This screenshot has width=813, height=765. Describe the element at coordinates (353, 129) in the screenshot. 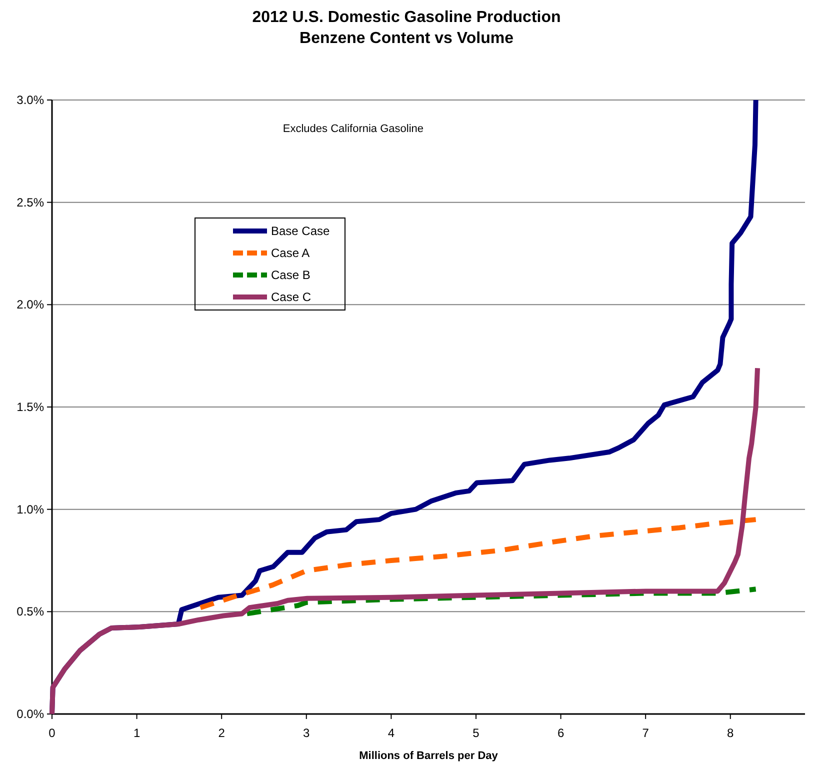

I see `annotation: Excludes California Gasoline` at that location.